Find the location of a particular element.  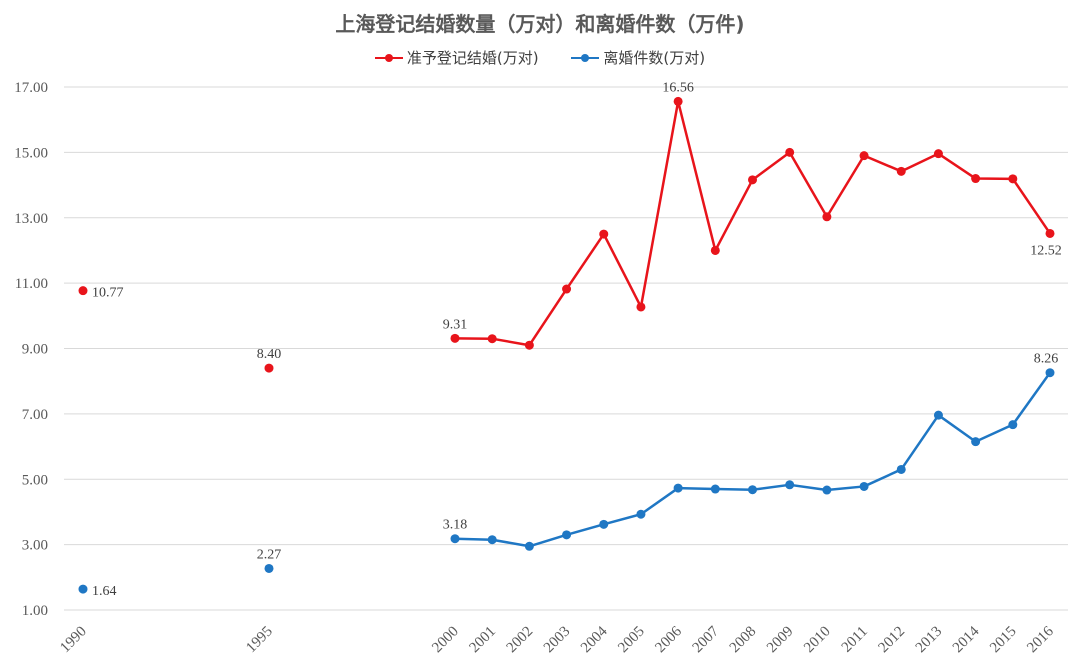

legend-item-marriage: 准予登记结婚(万对) is located at coordinates (456, 57).